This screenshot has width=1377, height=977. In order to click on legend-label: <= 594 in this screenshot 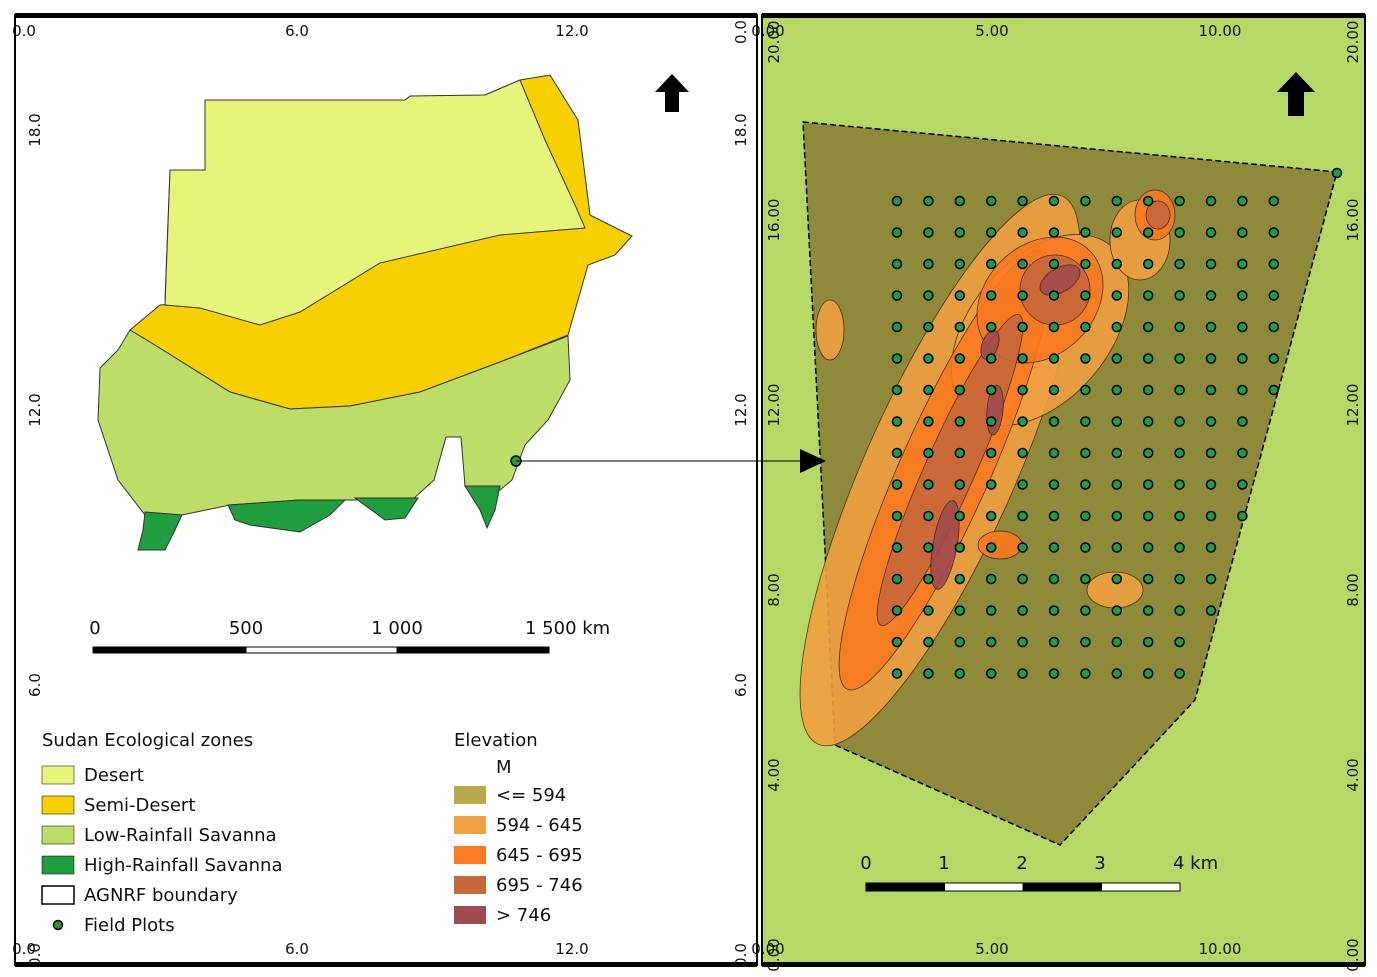, I will do `click(531, 795)`.